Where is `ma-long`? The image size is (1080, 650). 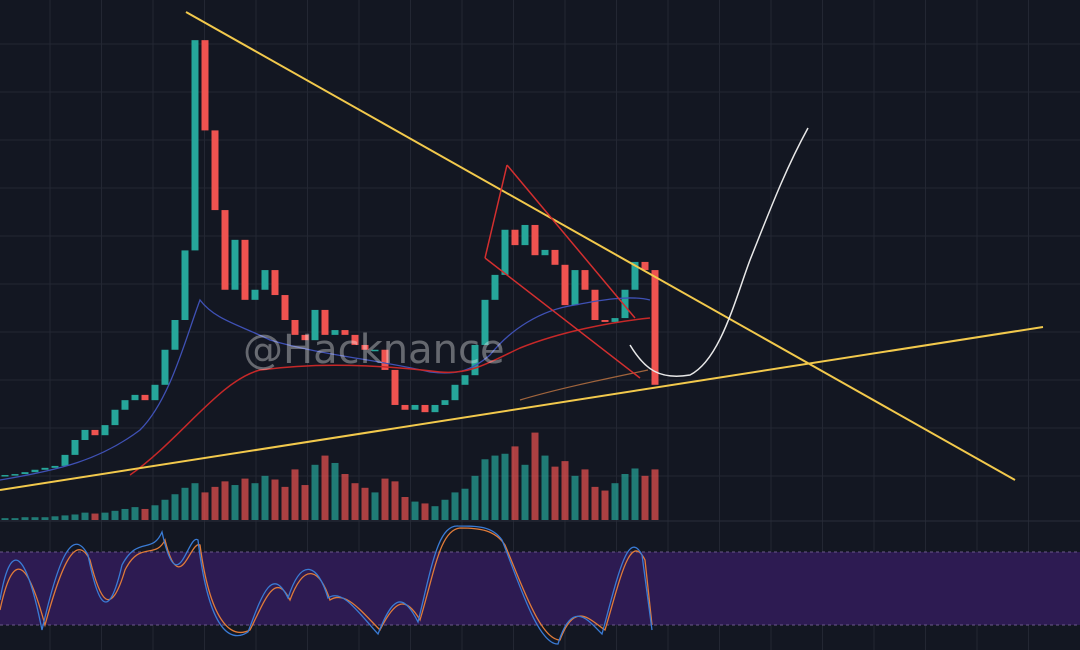 ma-long is located at coordinates (584, 385).